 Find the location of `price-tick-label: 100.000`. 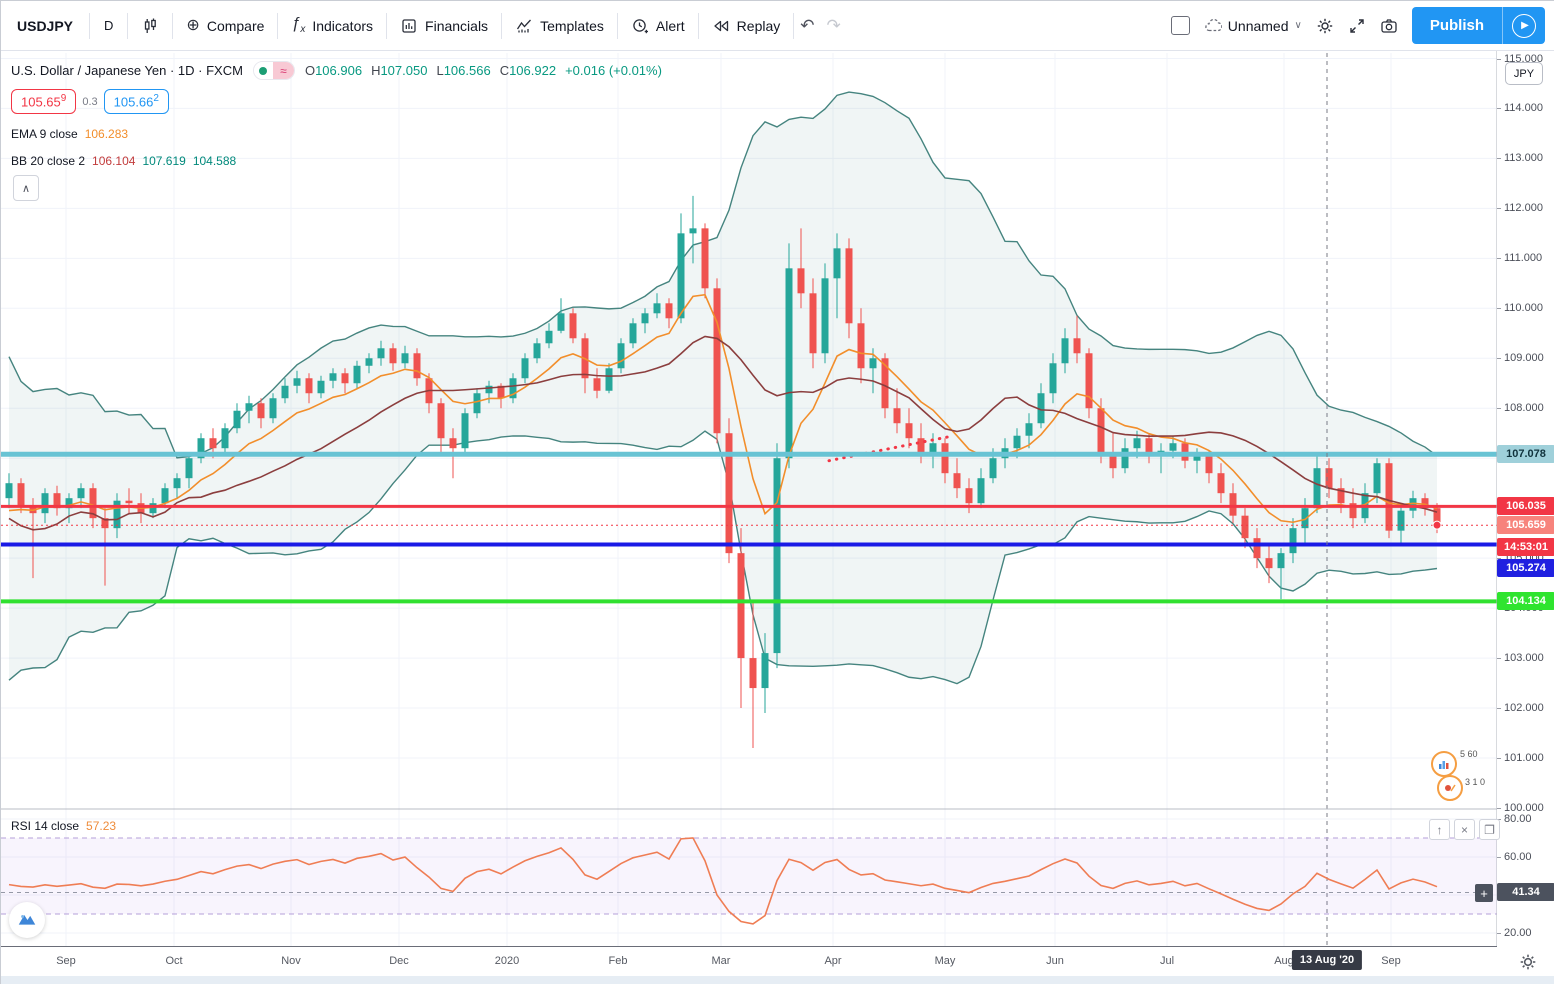

price-tick-label: 100.000 is located at coordinates (1520, 808).